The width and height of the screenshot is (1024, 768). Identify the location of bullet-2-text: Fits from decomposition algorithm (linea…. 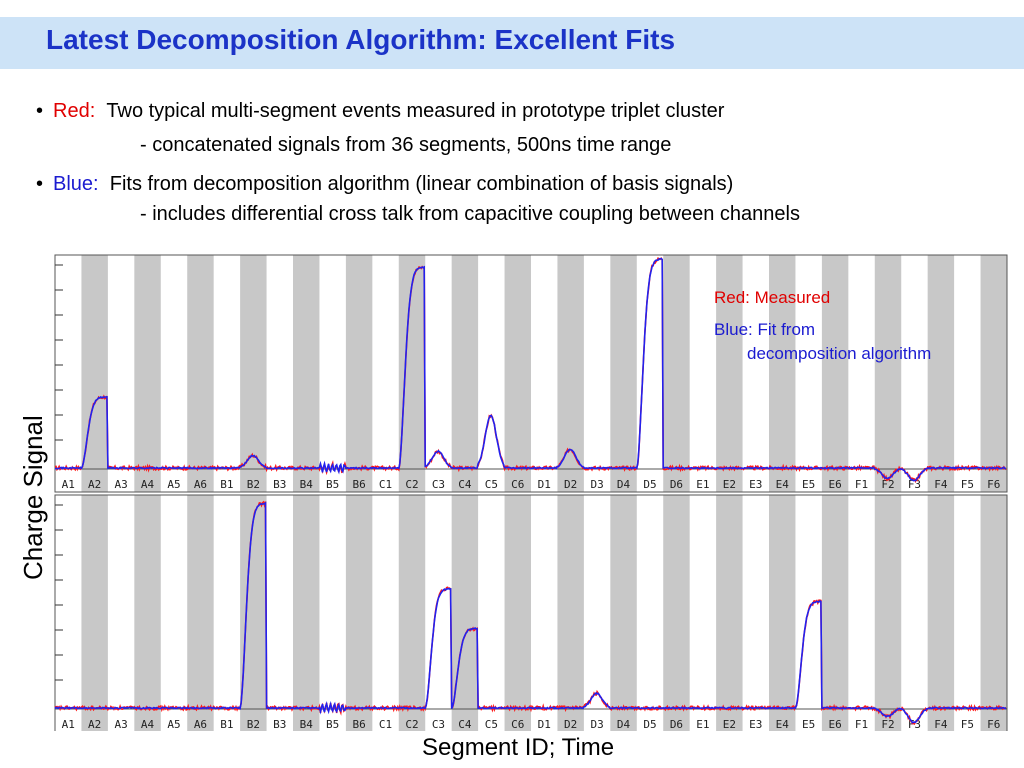
(421, 184).